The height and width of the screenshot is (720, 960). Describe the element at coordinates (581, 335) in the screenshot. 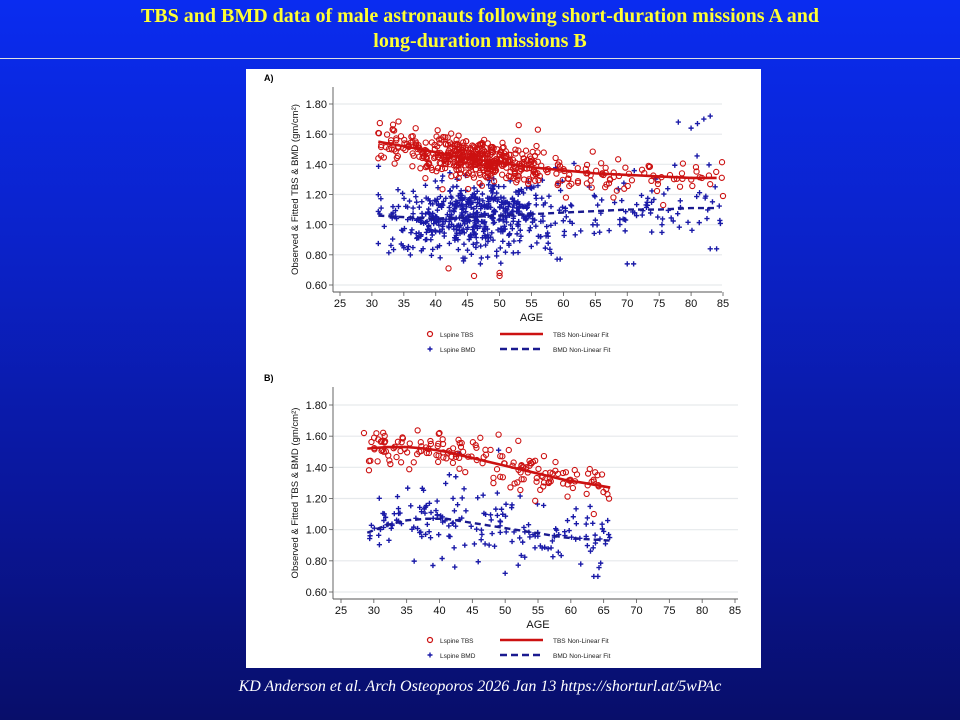

I see `legend-label-tbs-fit: TBS Non-Linear Fit` at that location.